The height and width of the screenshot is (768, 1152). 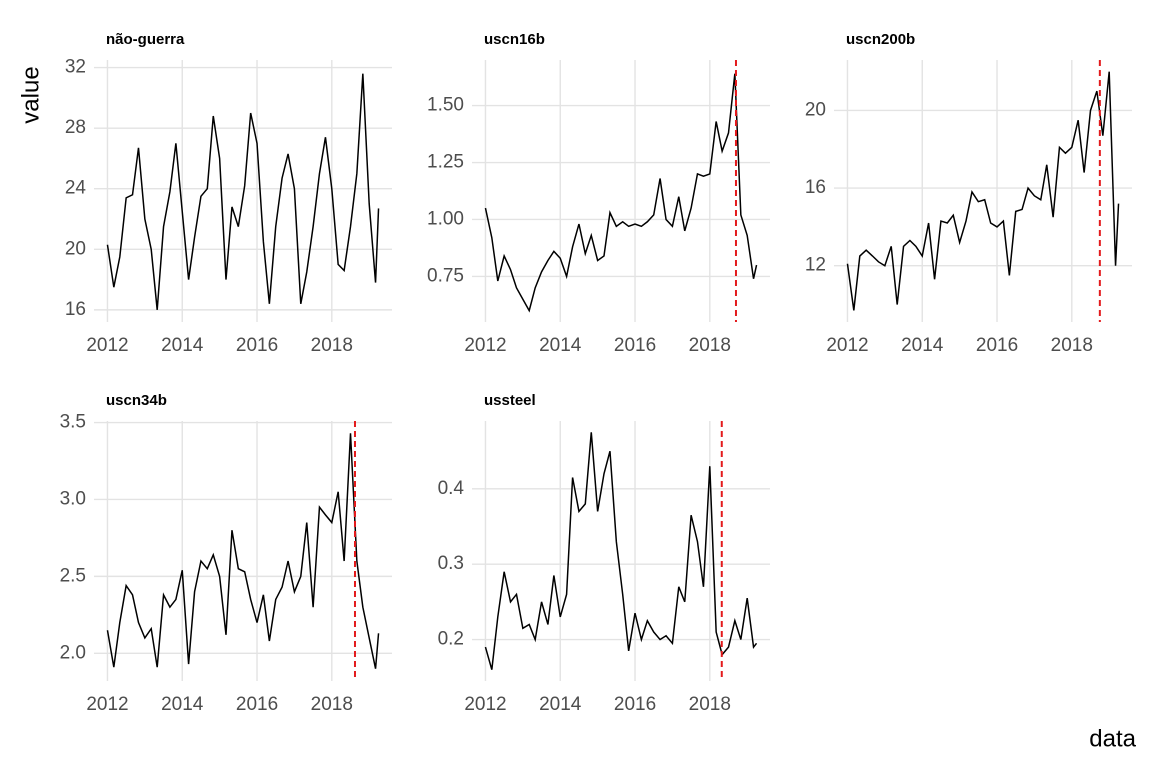 I want to click on panel-title: uscn200b, so click(x=880, y=39).